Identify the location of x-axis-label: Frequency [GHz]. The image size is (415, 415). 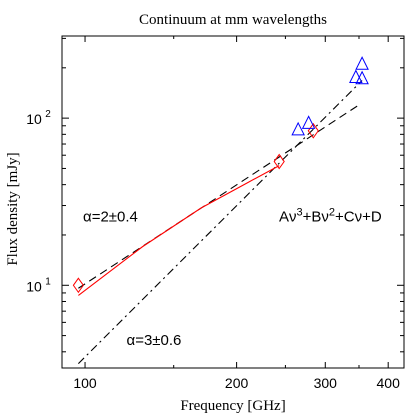
(232, 406).